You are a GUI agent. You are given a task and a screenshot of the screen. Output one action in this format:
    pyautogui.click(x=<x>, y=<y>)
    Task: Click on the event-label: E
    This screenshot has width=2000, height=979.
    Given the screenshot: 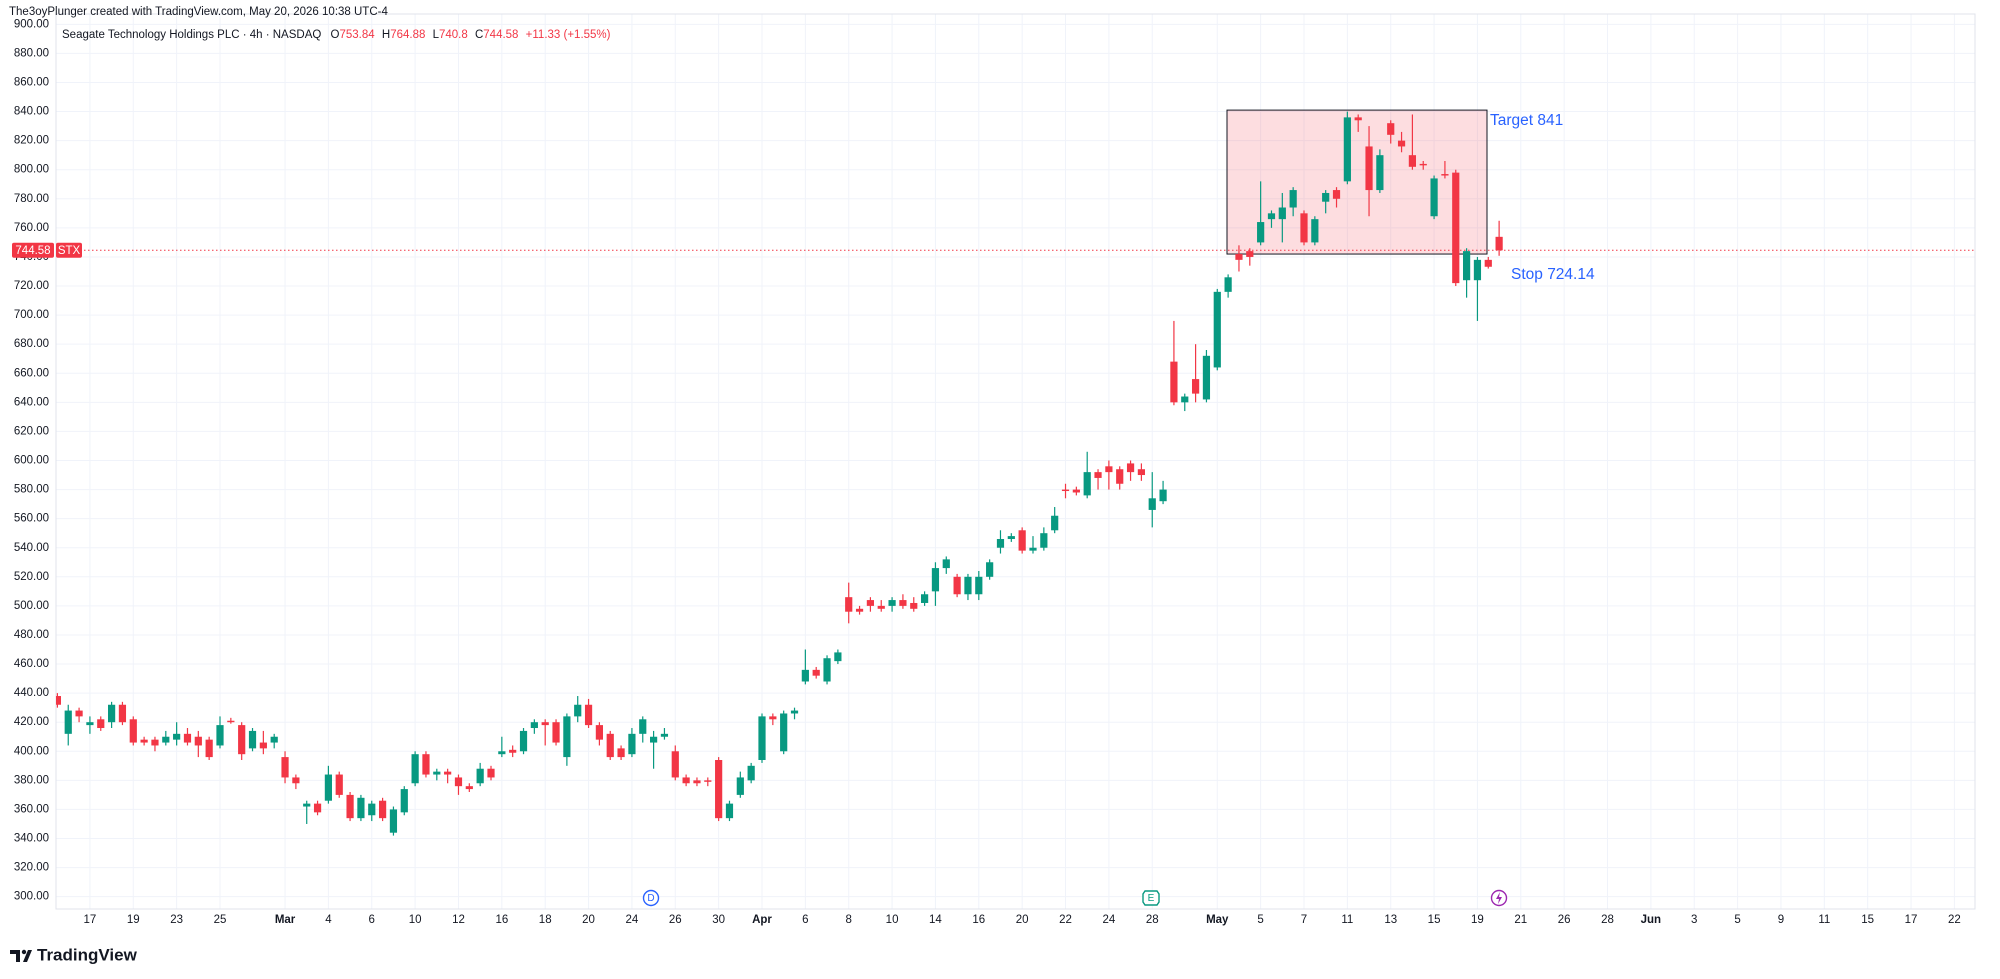 What is the action you would take?
    pyautogui.click(x=1151, y=898)
    